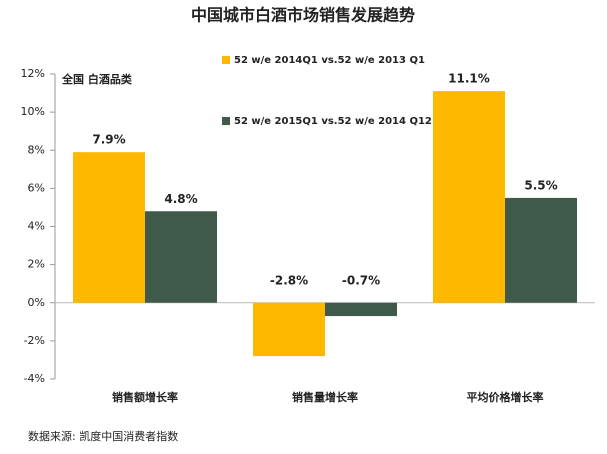 The height and width of the screenshot is (454, 607). What do you see at coordinates (36, 149) in the screenshot?
I see `y-tick-label: 8%` at bounding box center [36, 149].